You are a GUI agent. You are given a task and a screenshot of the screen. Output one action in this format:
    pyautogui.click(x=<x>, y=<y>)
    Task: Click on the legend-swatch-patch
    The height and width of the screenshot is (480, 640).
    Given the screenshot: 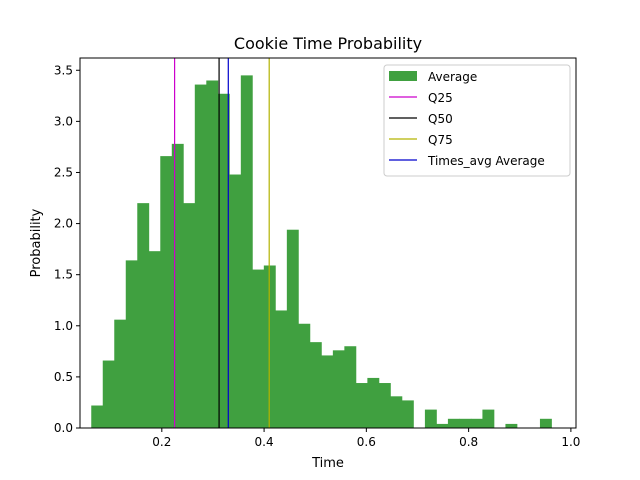 What is the action you would take?
    pyautogui.click(x=403, y=76)
    